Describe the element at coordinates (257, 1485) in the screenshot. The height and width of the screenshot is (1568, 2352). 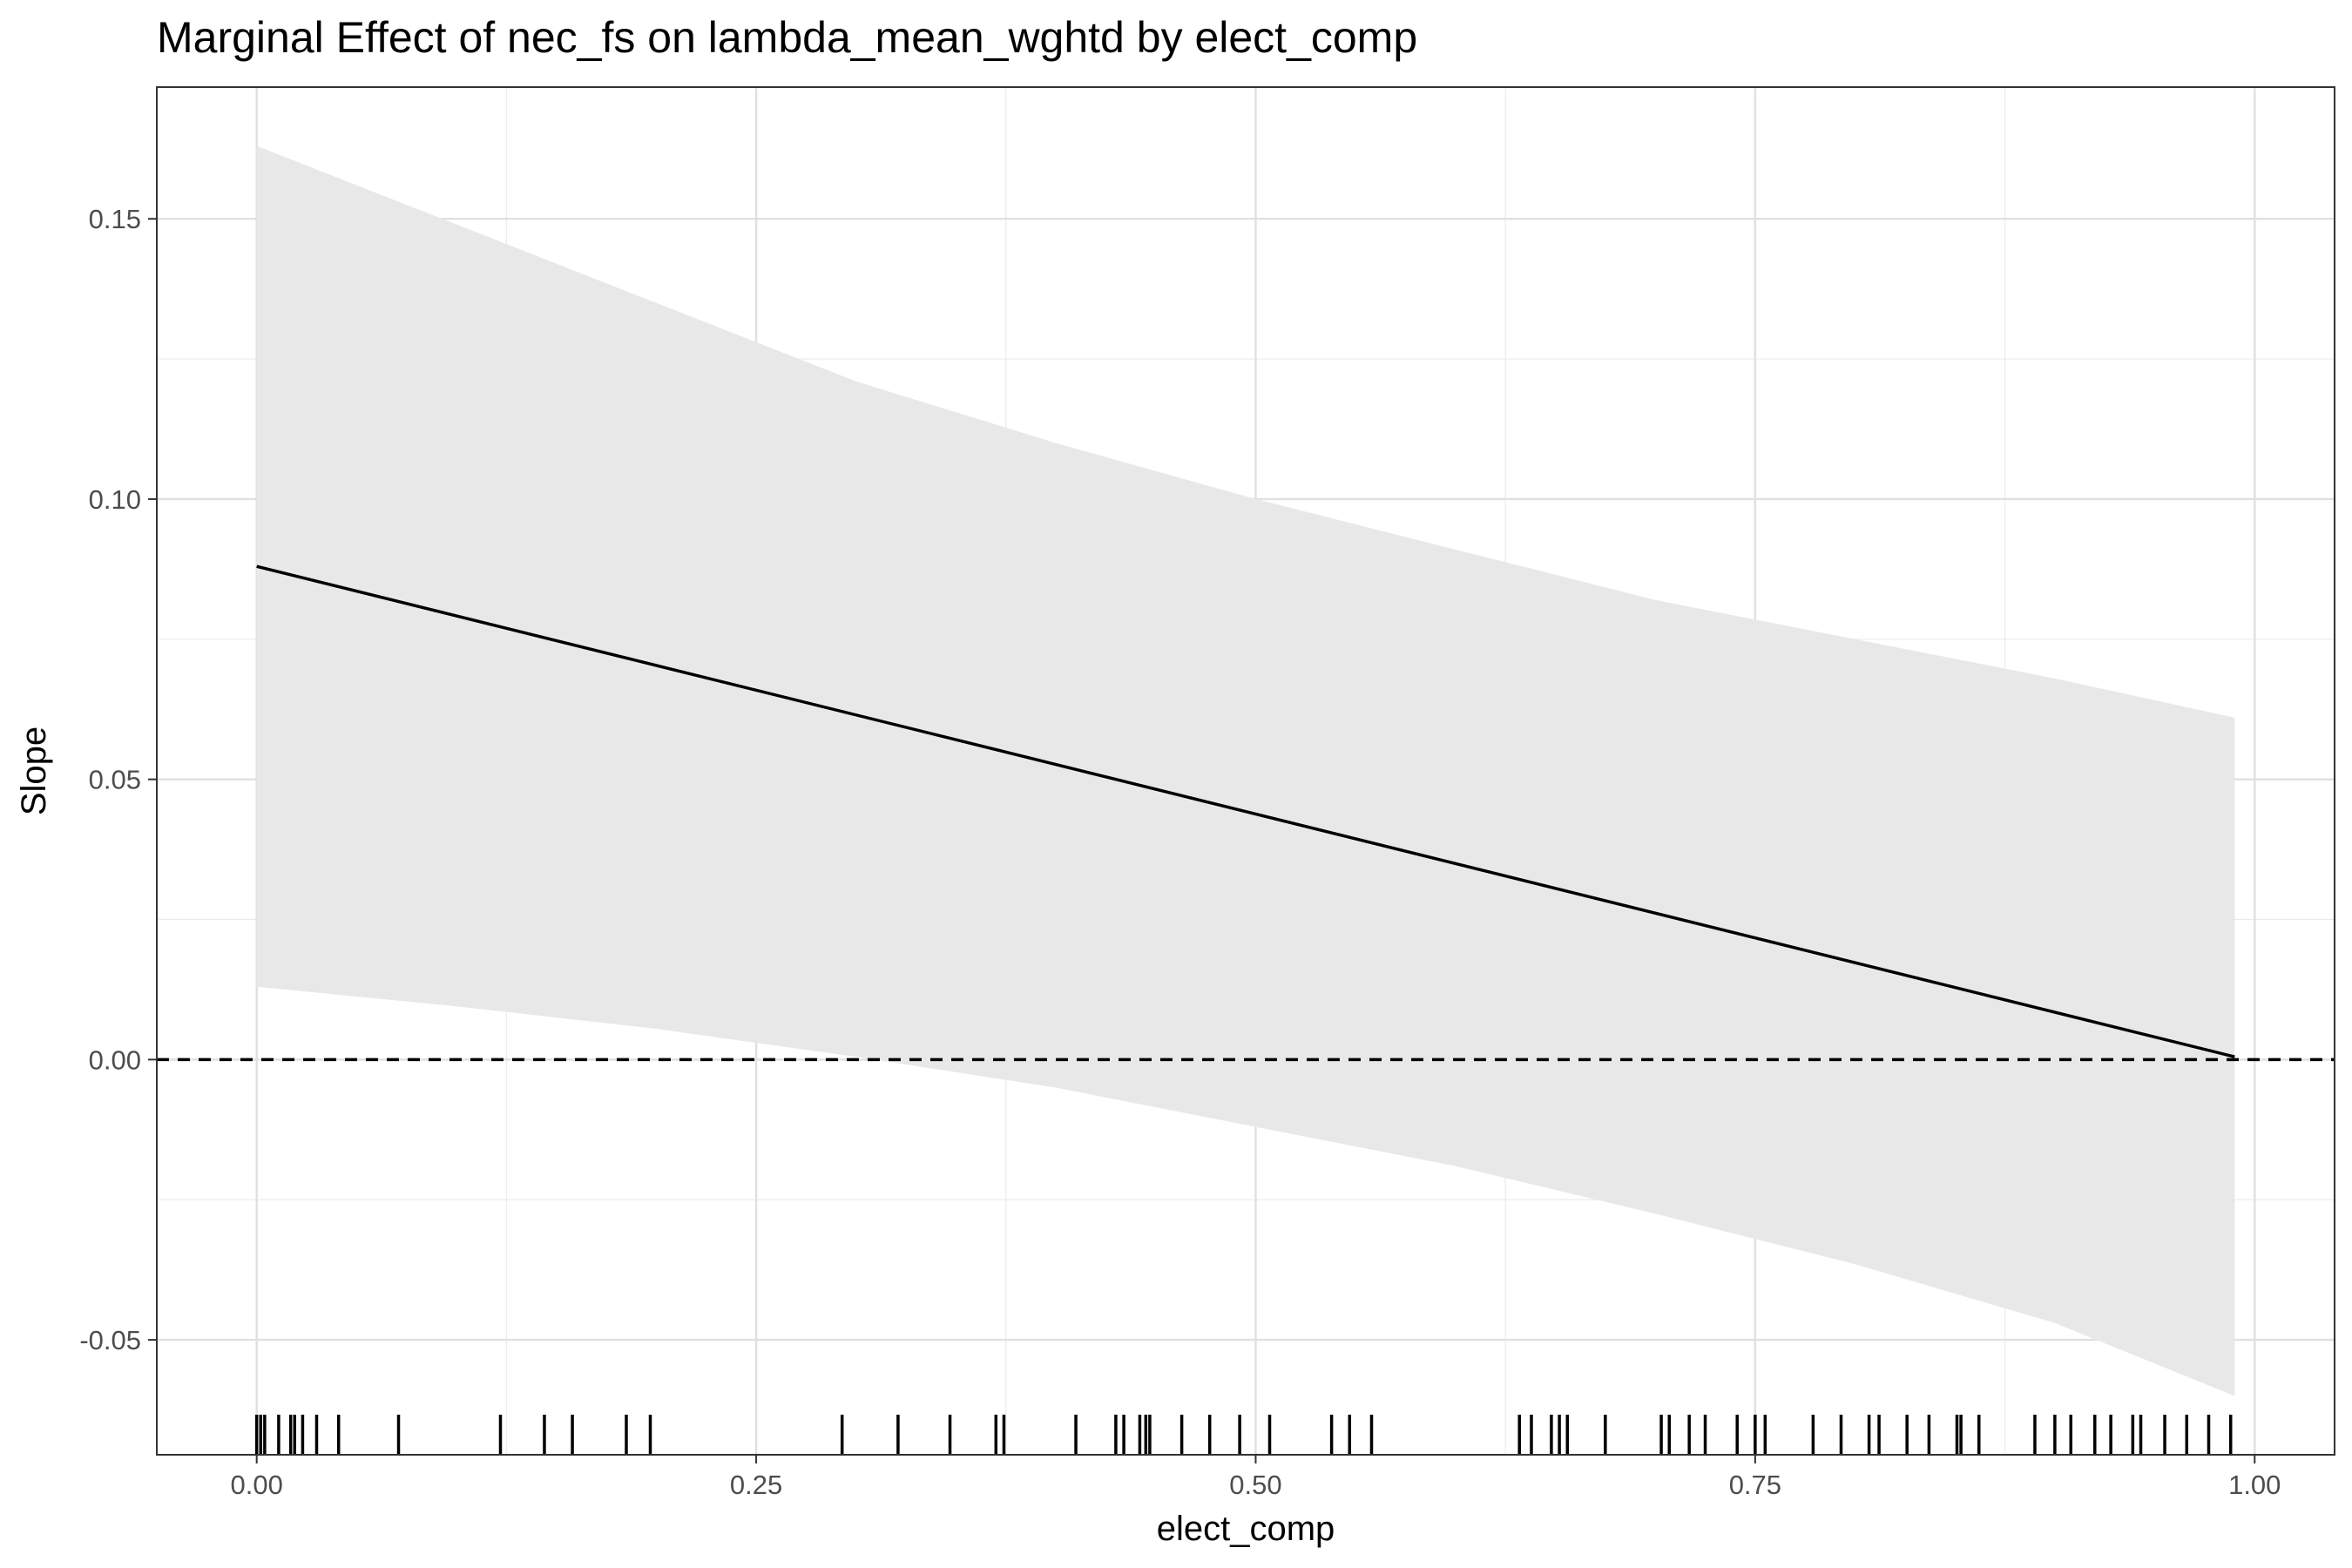
I see `x-tick-label: 0.00` at that location.